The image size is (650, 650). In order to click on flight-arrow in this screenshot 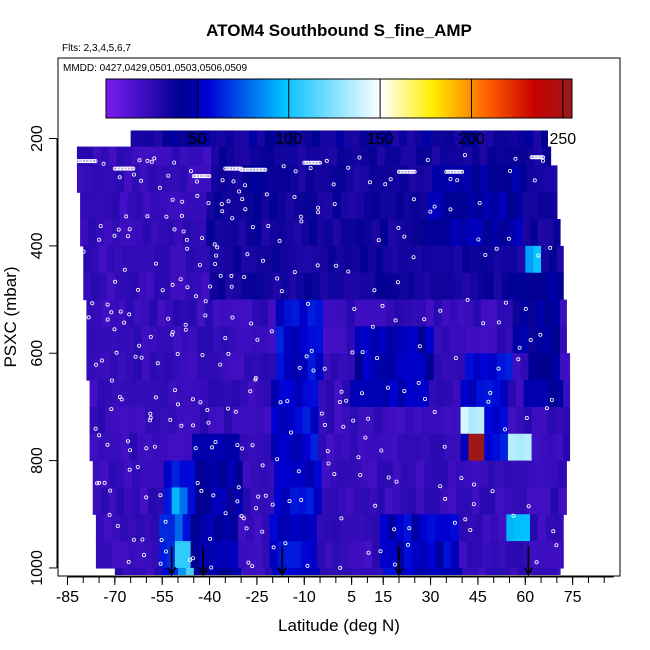, I will do `click(399, 561)`.